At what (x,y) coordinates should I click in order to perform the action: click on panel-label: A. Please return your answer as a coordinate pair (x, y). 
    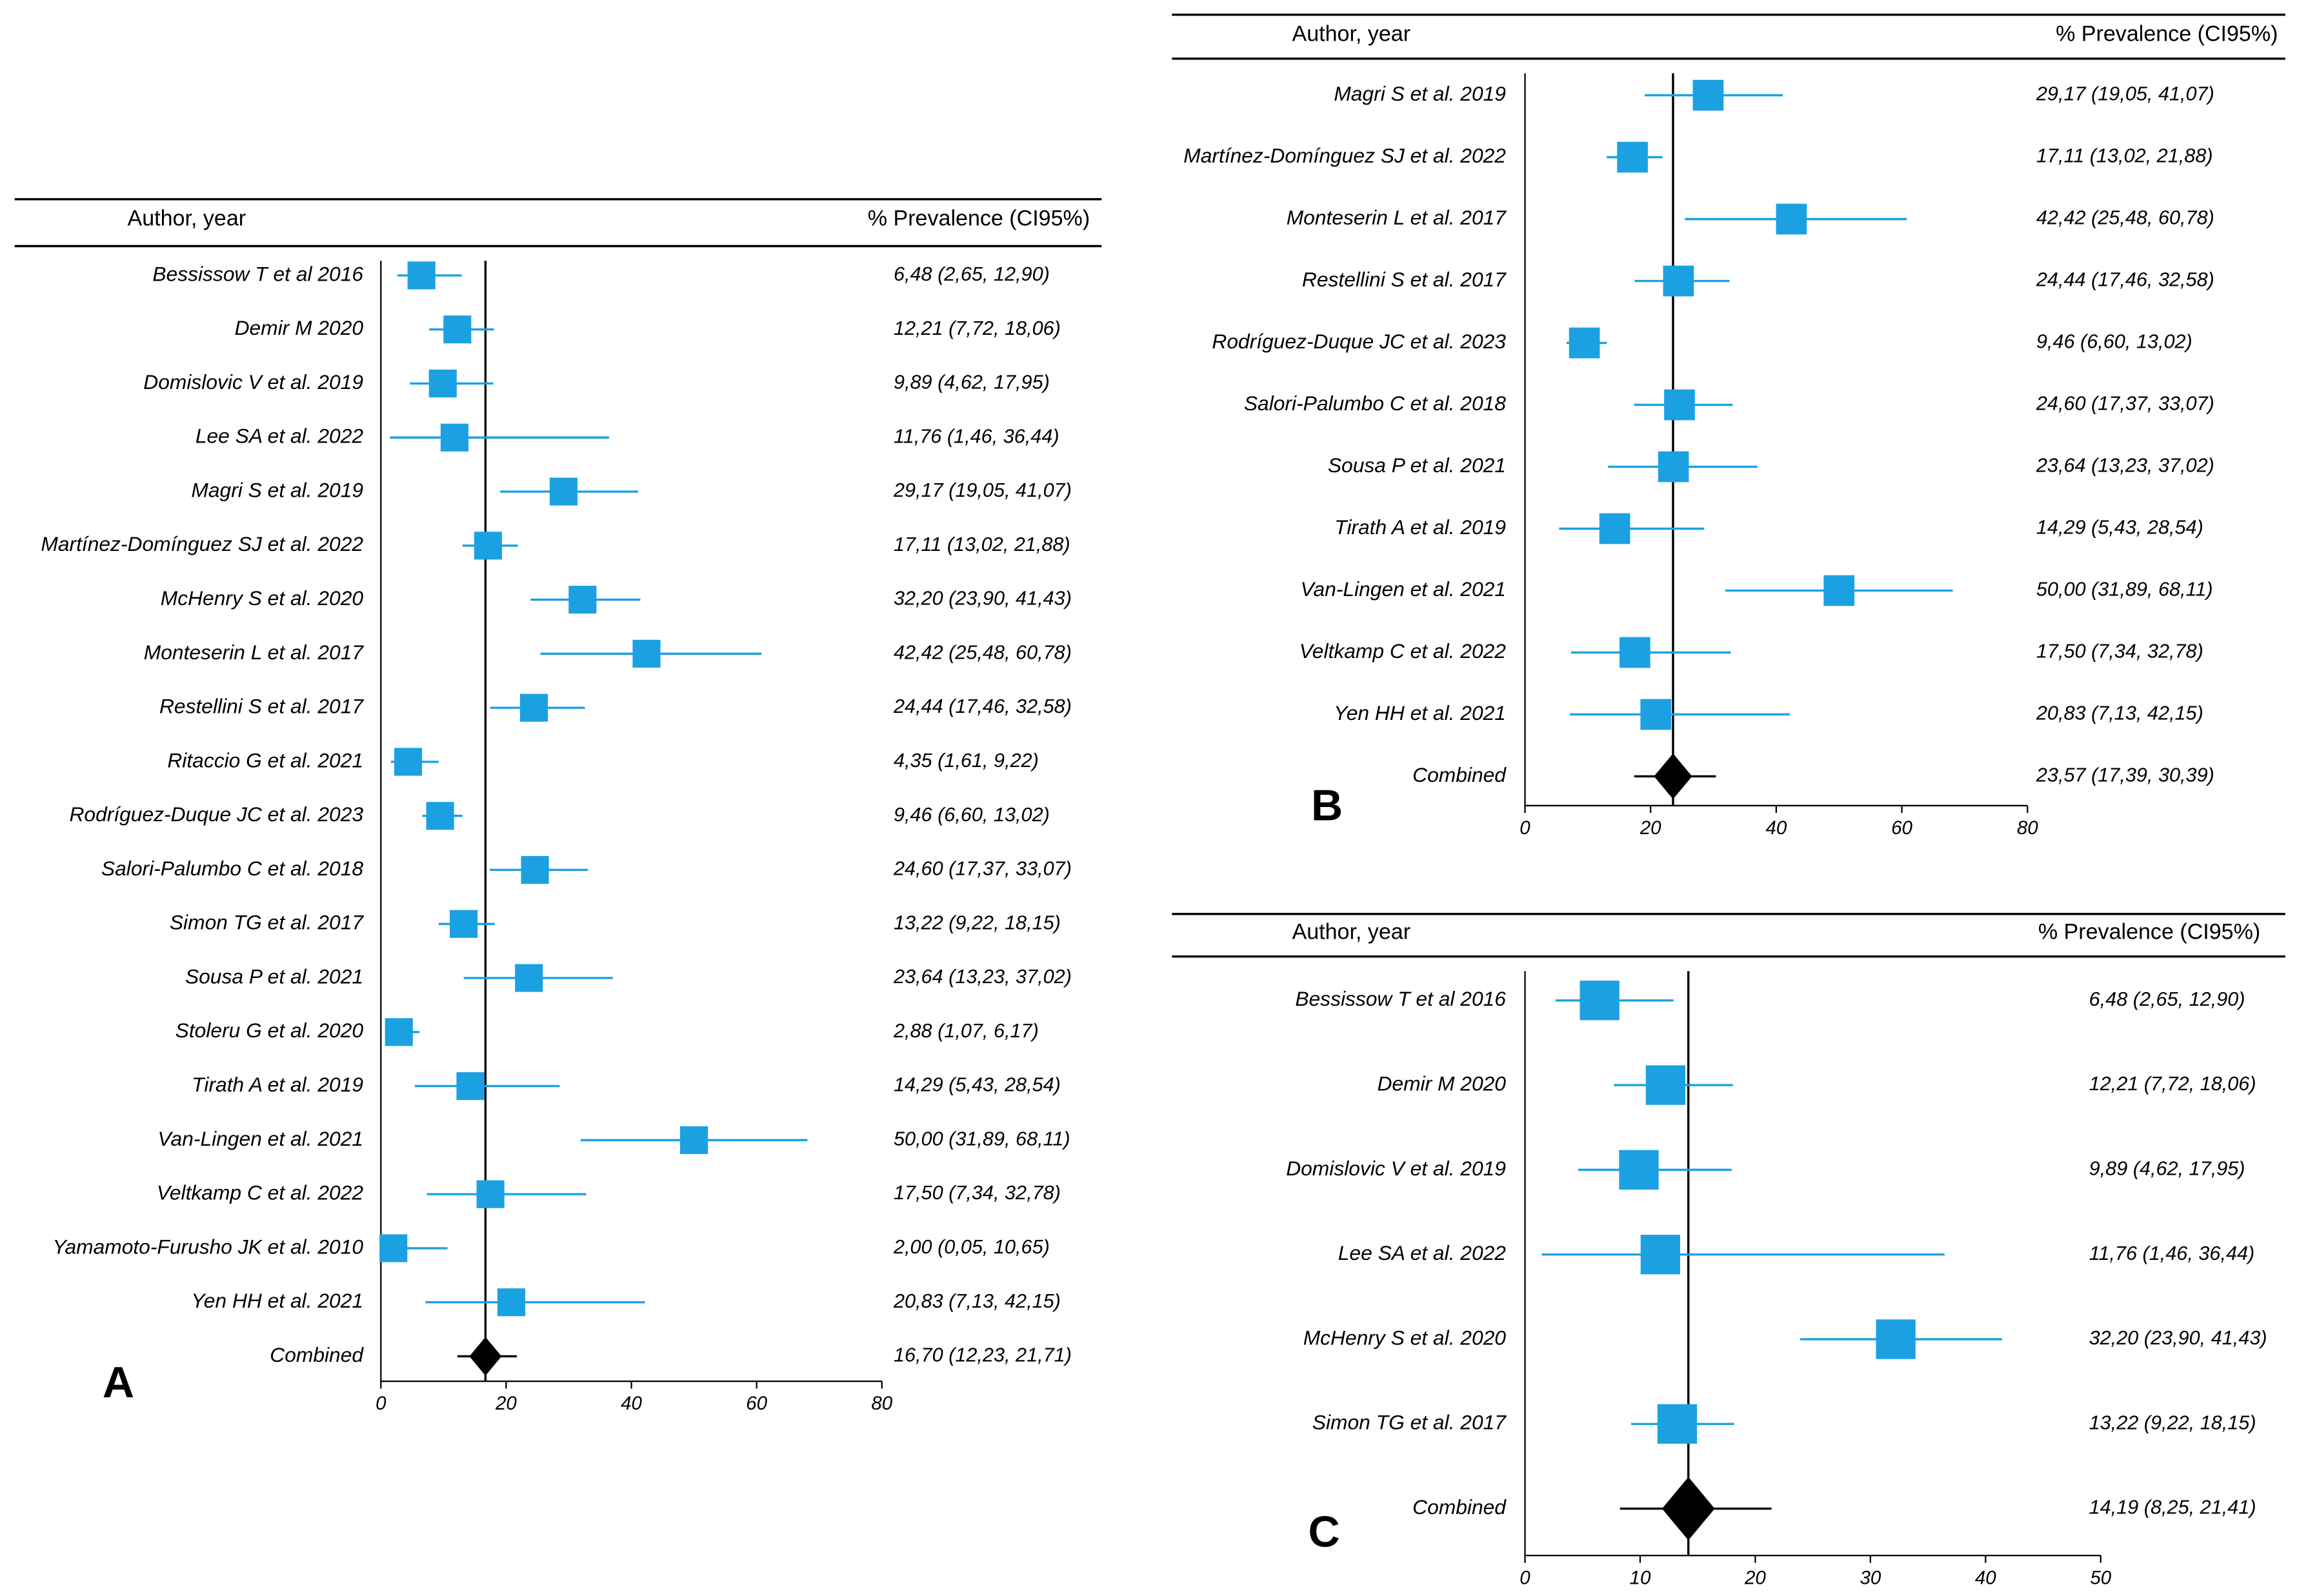
    Looking at the image, I should click on (118, 1382).